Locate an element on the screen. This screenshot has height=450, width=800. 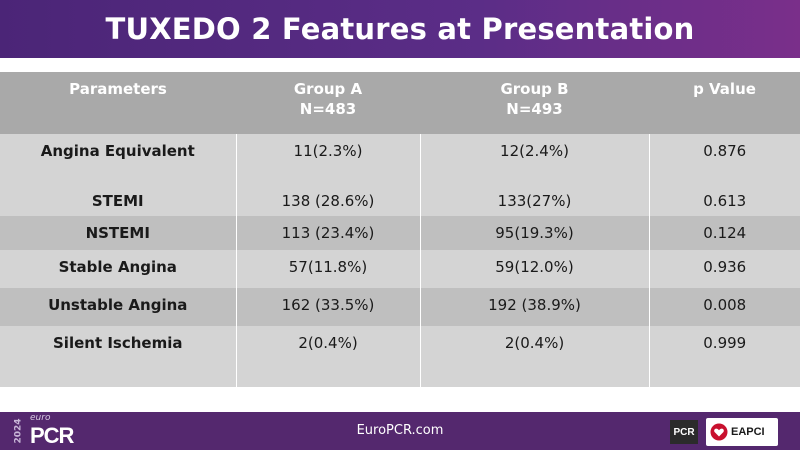
row-parameter: Angina Equivalent is located at coordinates (118, 159).